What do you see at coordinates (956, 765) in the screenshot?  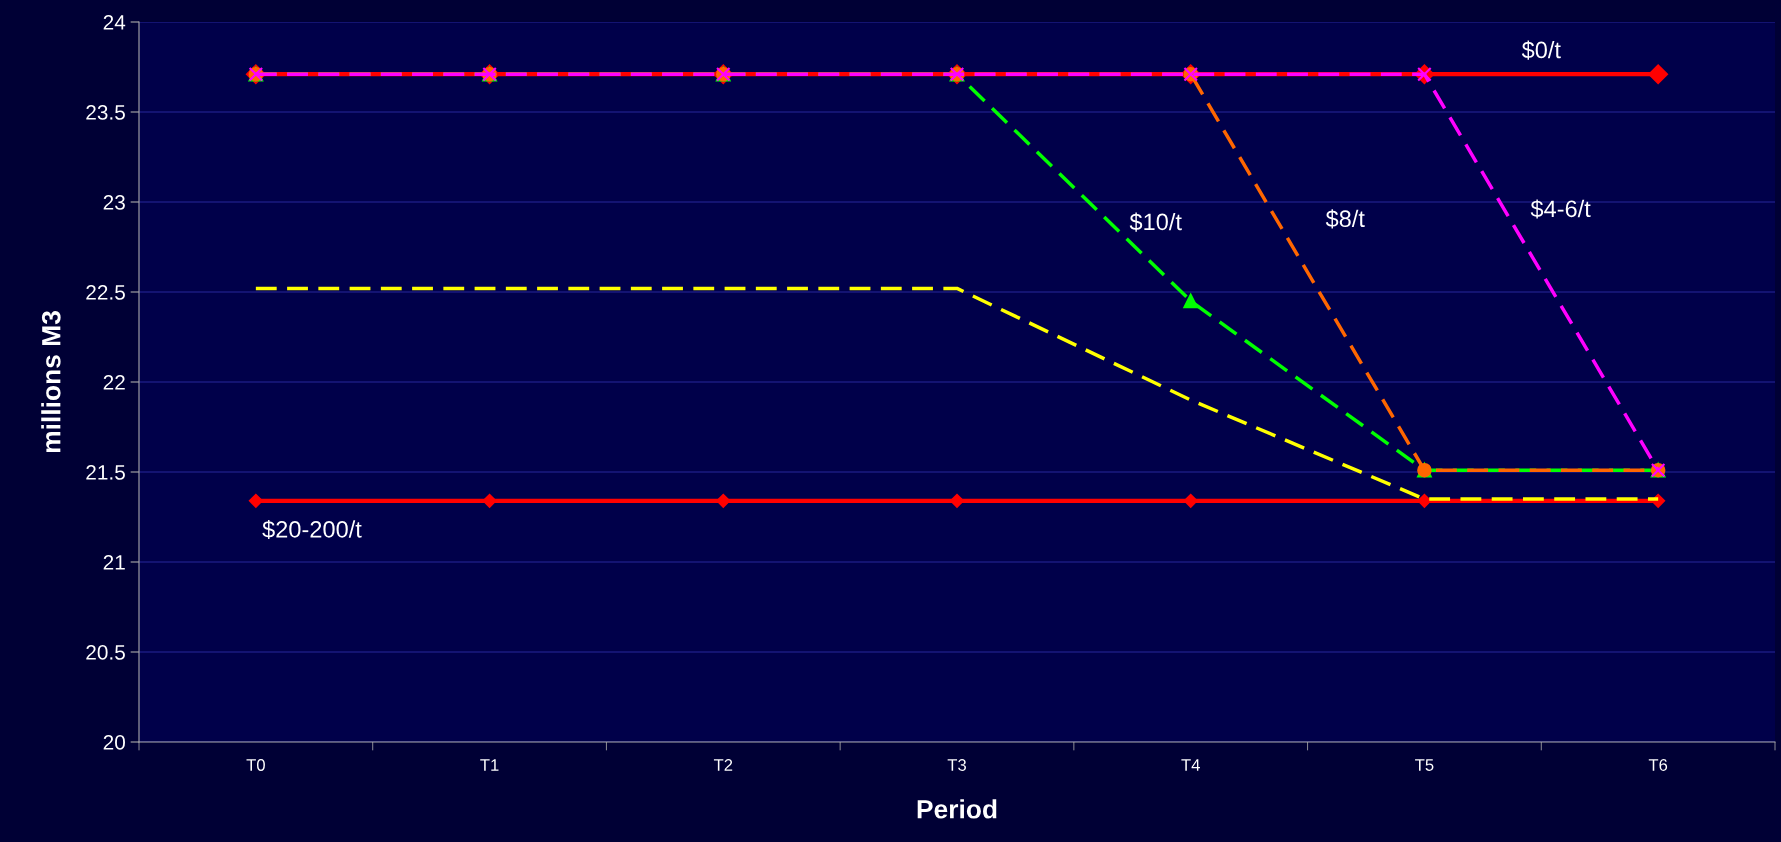 I see `x-tick-label: T3` at bounding box center [956, 765].